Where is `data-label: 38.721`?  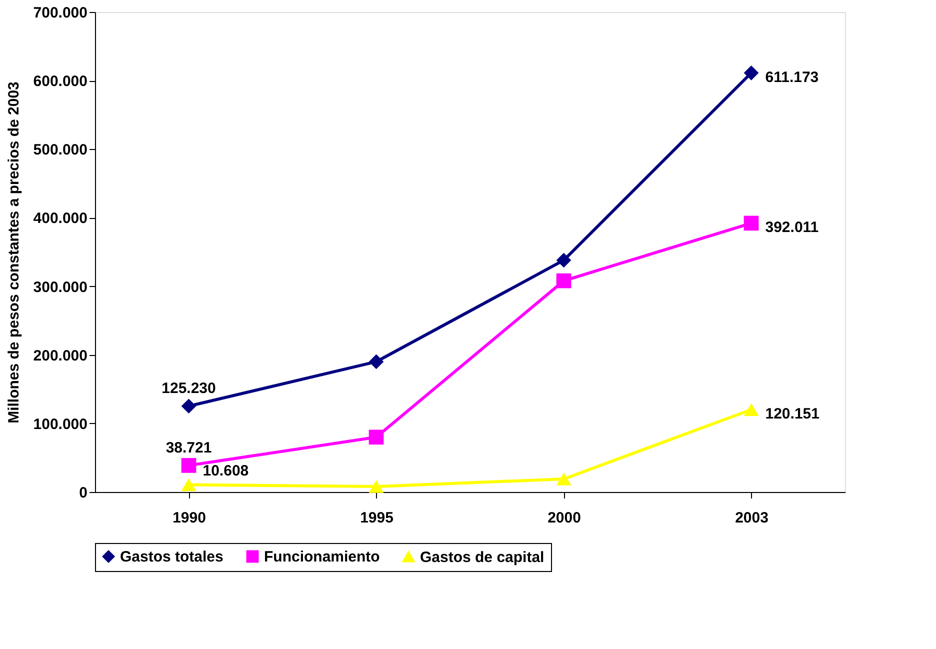 data-label: 38.721 is located at coordinates (189, 447).